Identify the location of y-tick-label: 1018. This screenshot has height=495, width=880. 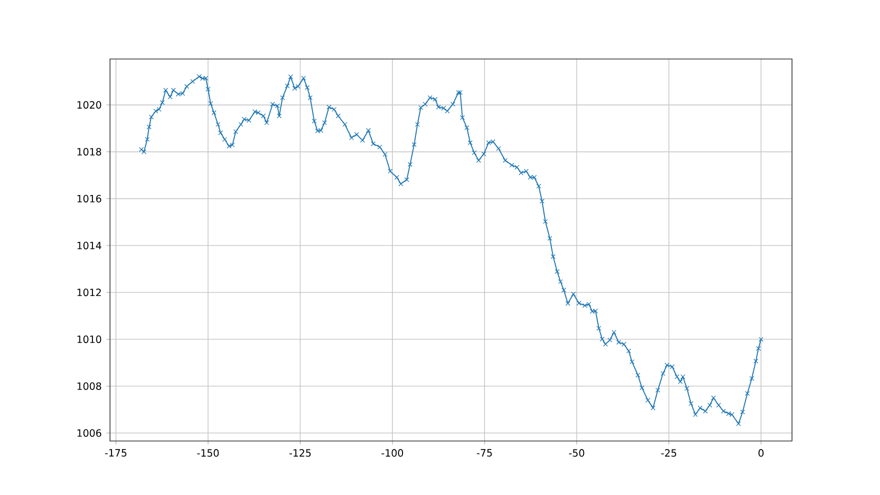
(89, 152).